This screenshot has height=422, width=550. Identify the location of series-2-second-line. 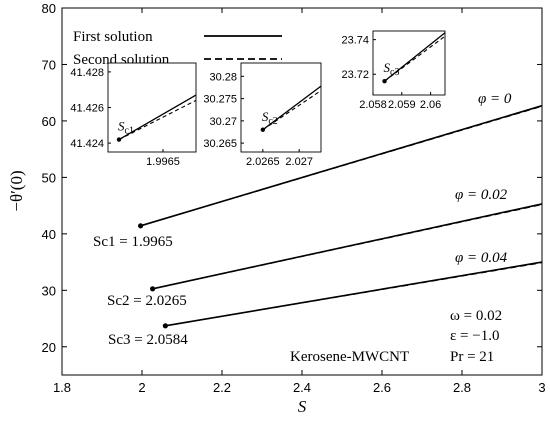
(354, 294).